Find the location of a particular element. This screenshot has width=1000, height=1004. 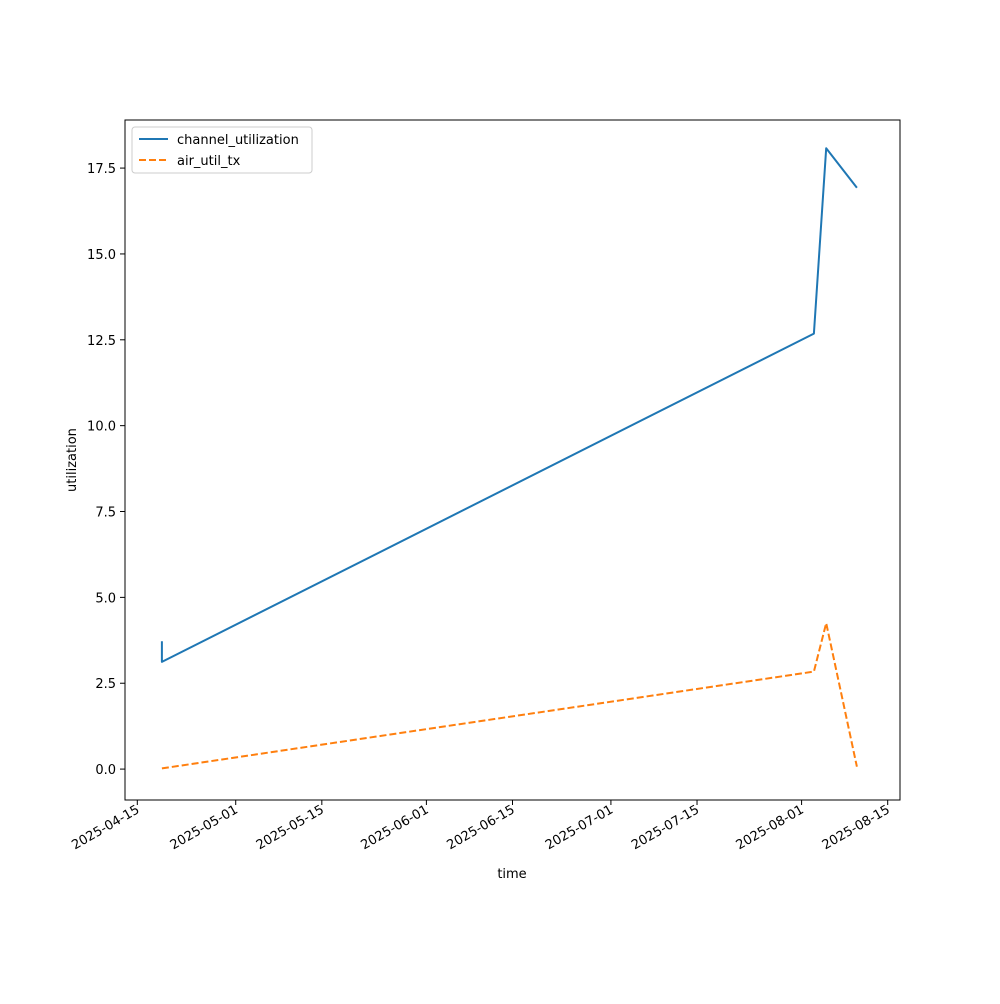

y-tick-label: 15.0 is located at coordinates (101, 255).